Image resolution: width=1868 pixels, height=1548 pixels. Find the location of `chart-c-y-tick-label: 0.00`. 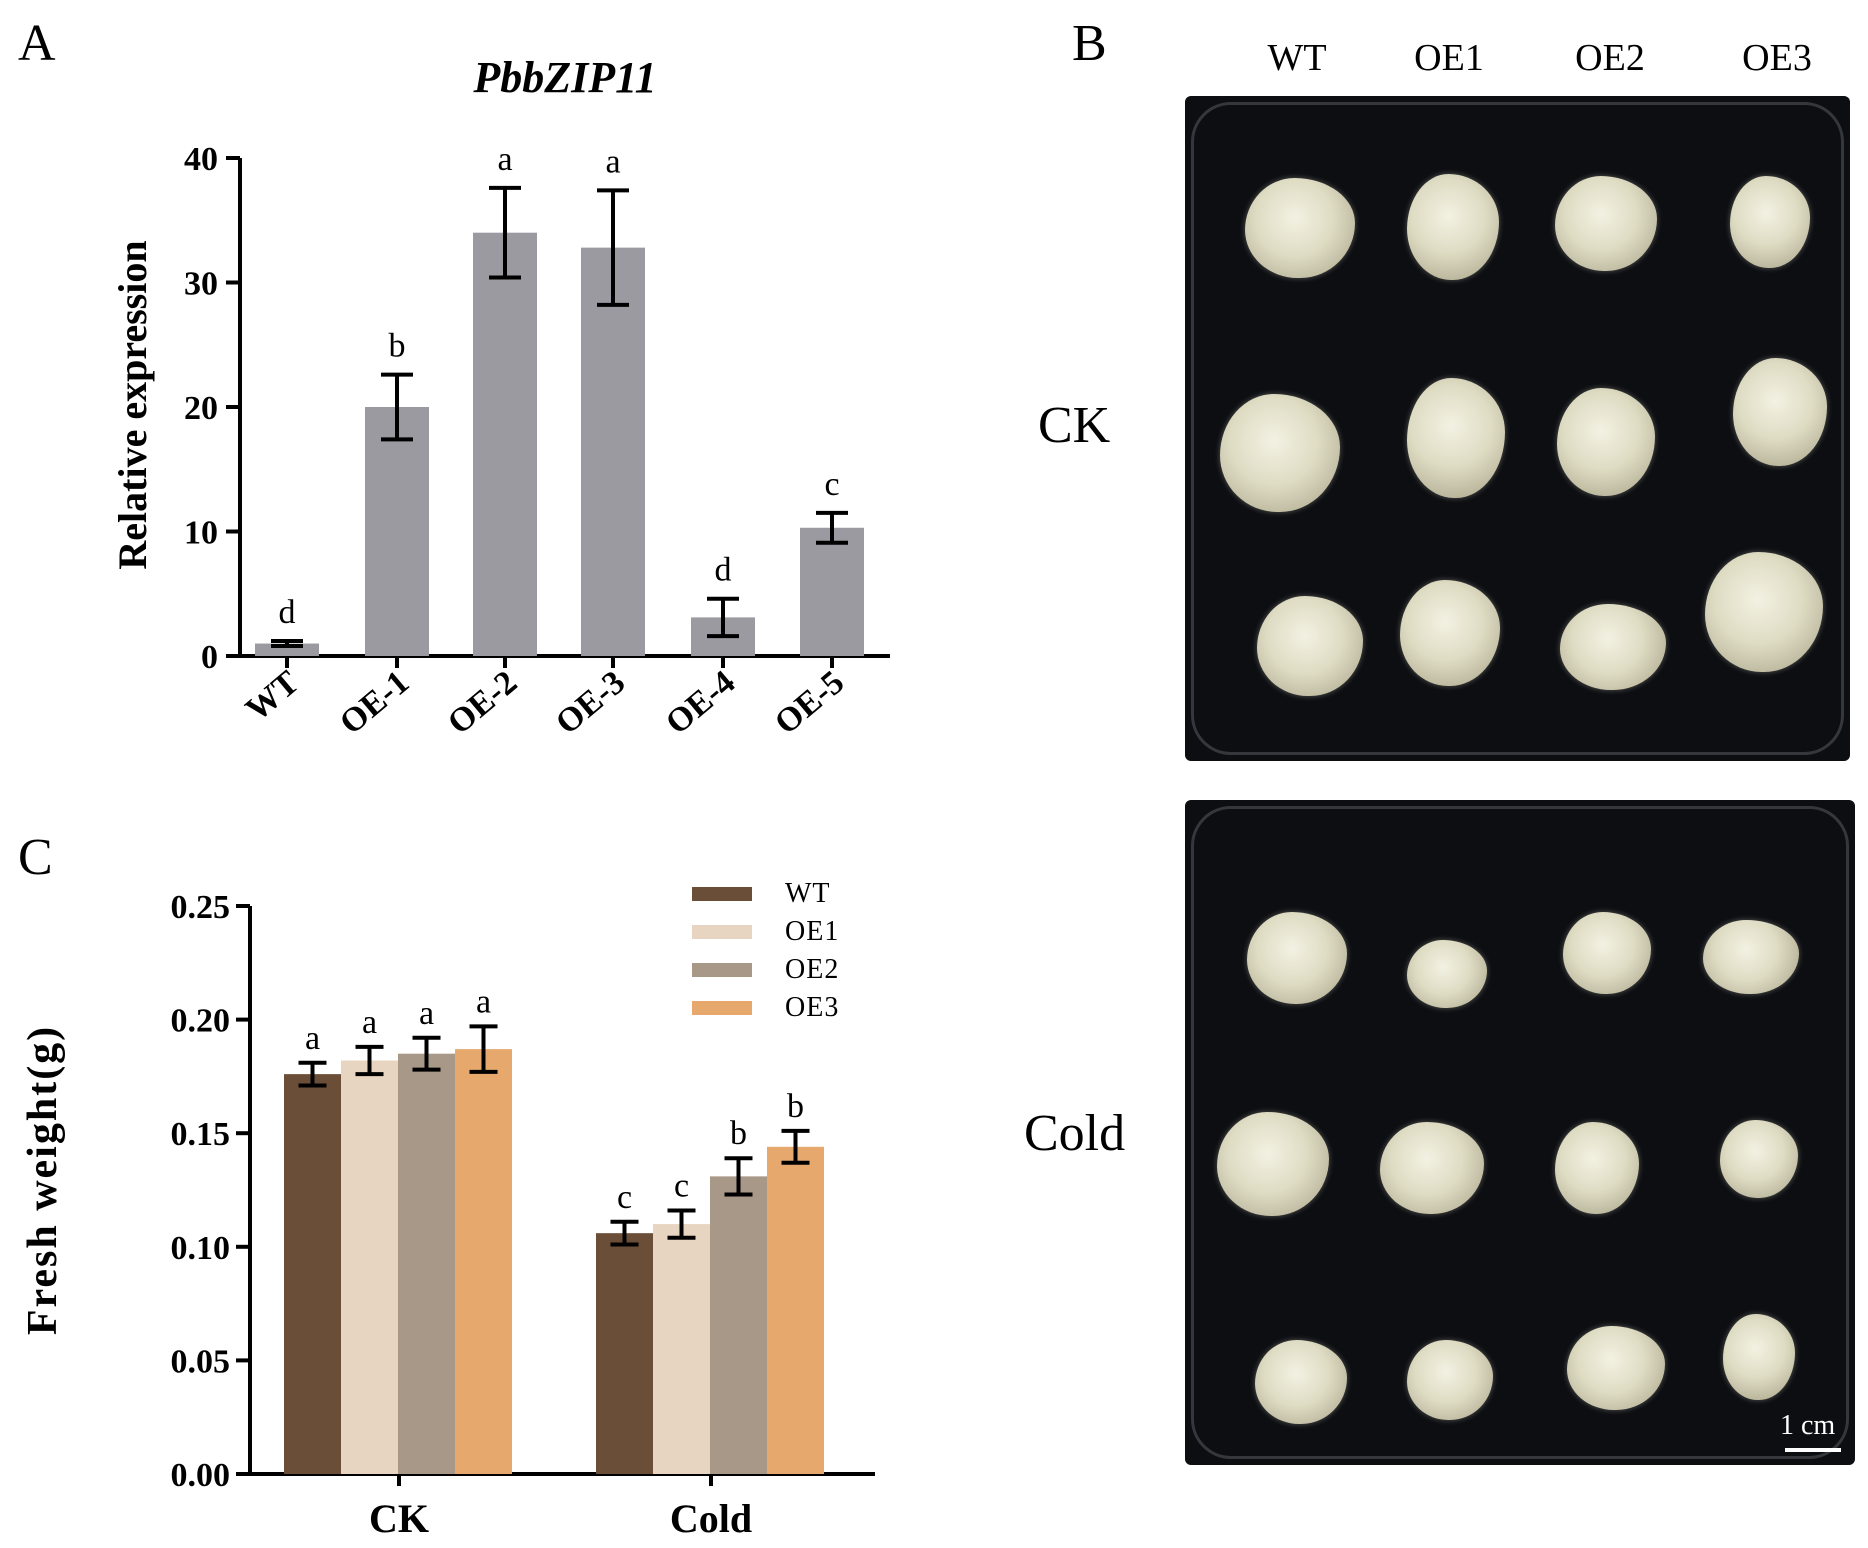

chart-c-y-tick-label: 0.00 is located at coordinates (201, 1475).